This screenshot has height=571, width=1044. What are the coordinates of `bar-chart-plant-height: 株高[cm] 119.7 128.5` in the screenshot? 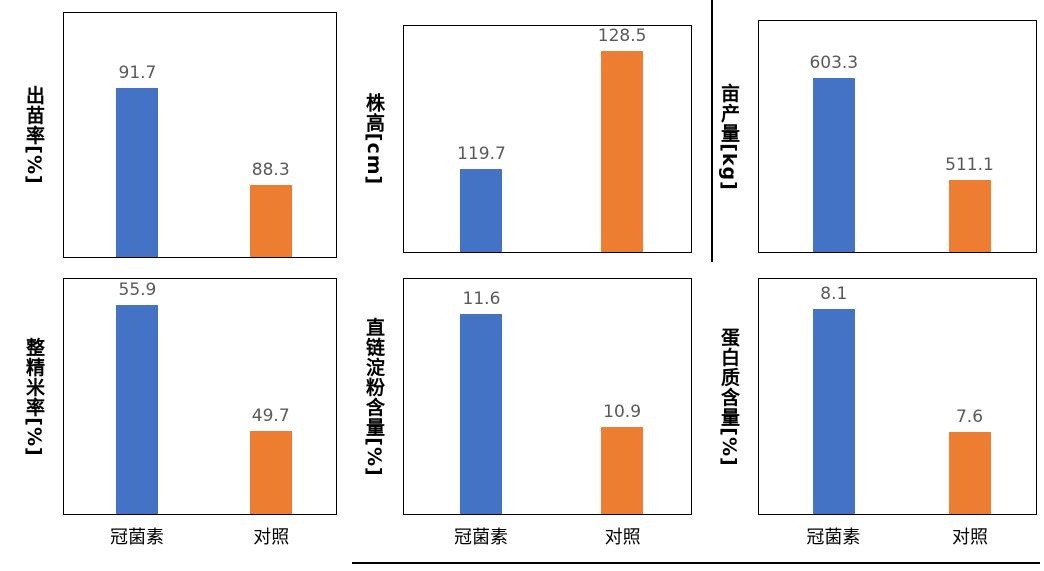 It's located at (527, 139).